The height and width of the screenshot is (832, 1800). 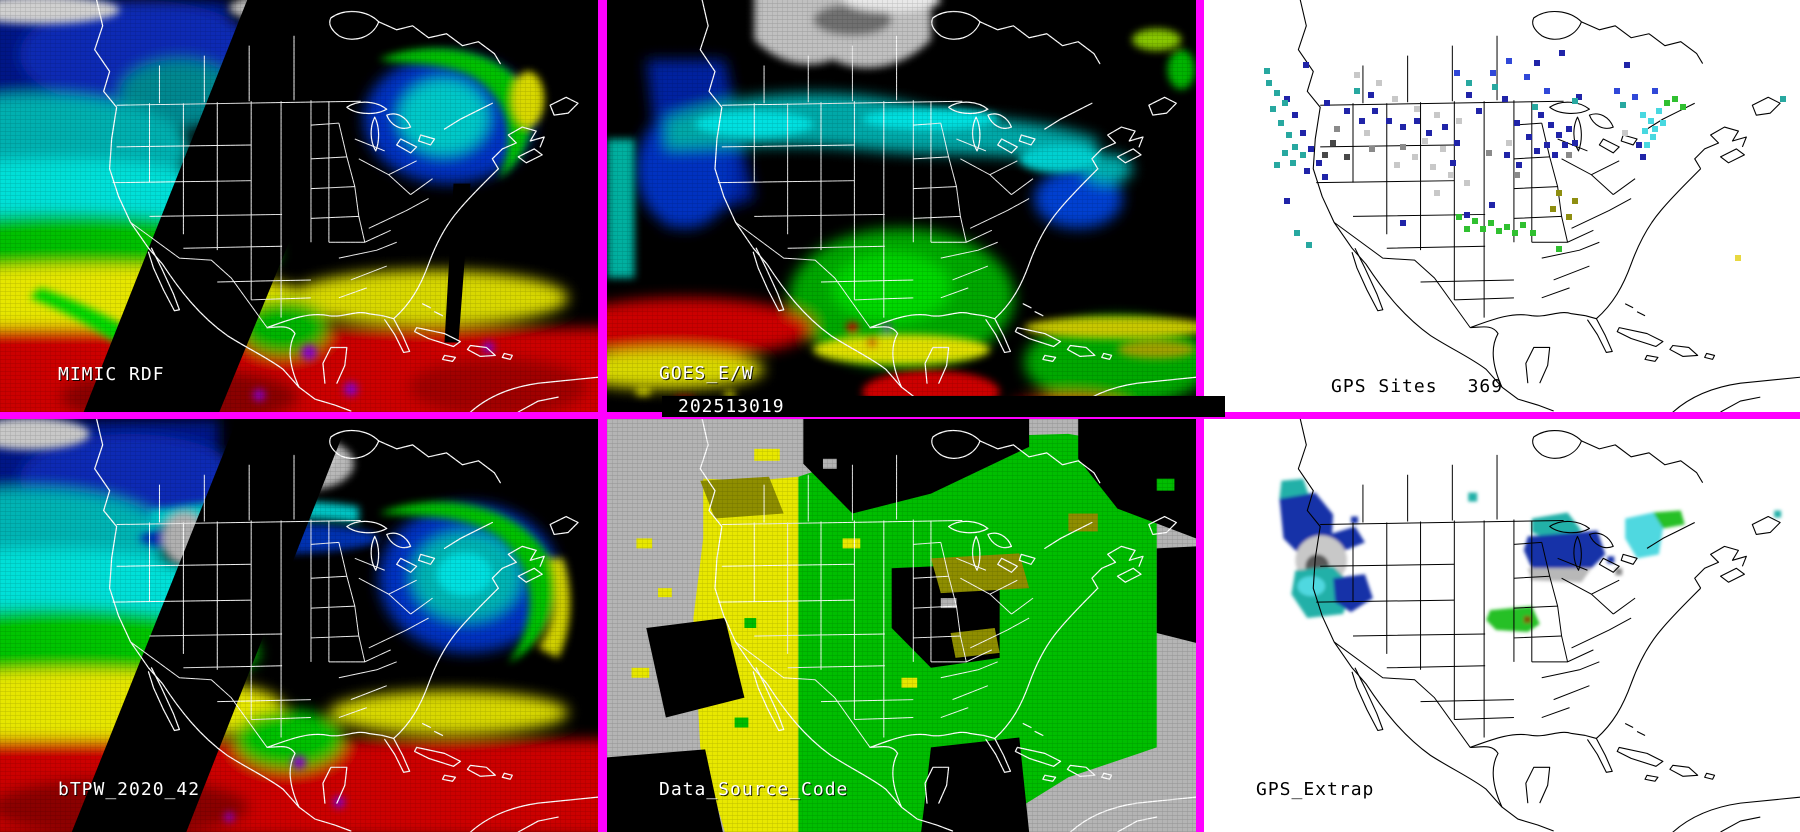 What do you see at coordinates (1315, 789) in the screenshot?
I see `gps-extrap-label: GPS_Extrap` at bounding box center [1315, 789].